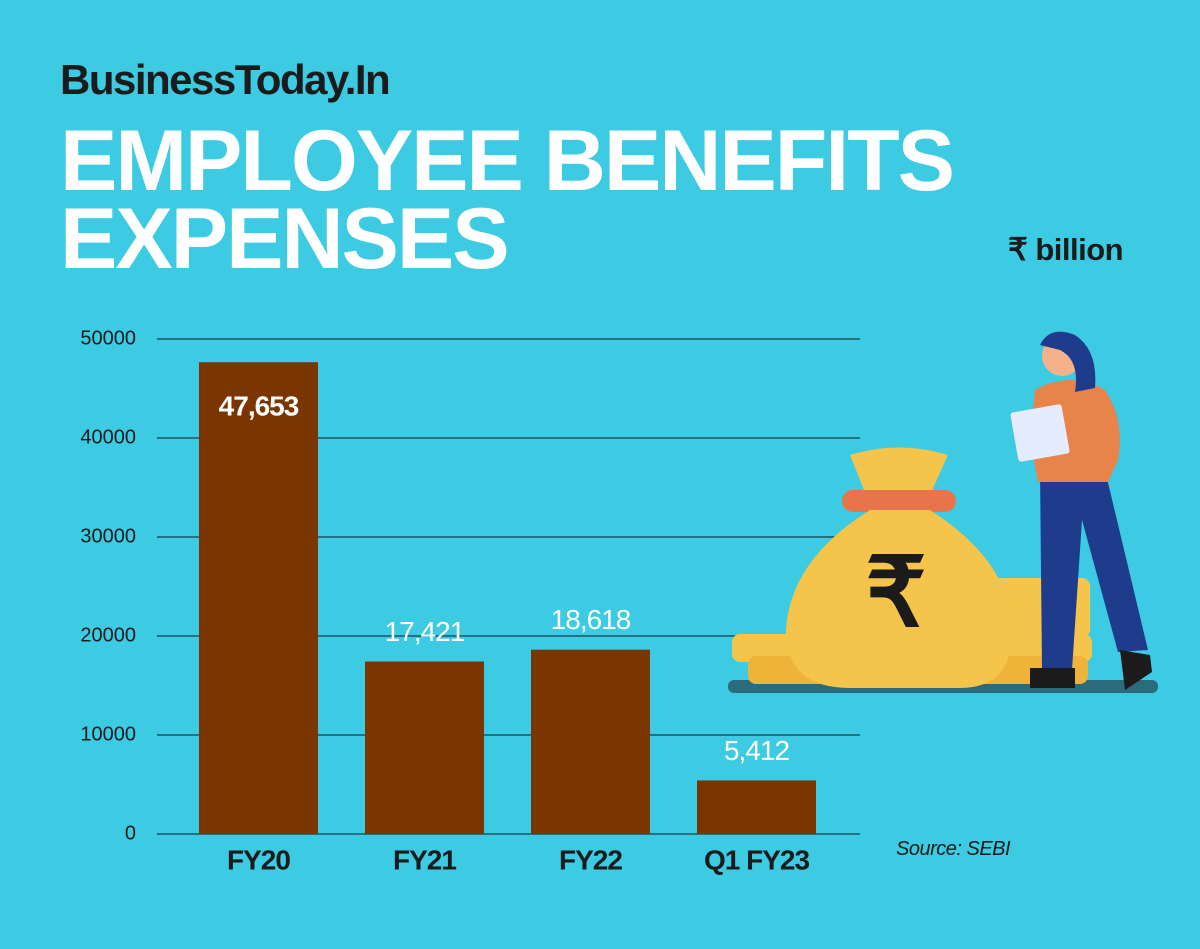 This screenshot has height=949, width=1200. I want to click on person-hair, so click(1068, 361).